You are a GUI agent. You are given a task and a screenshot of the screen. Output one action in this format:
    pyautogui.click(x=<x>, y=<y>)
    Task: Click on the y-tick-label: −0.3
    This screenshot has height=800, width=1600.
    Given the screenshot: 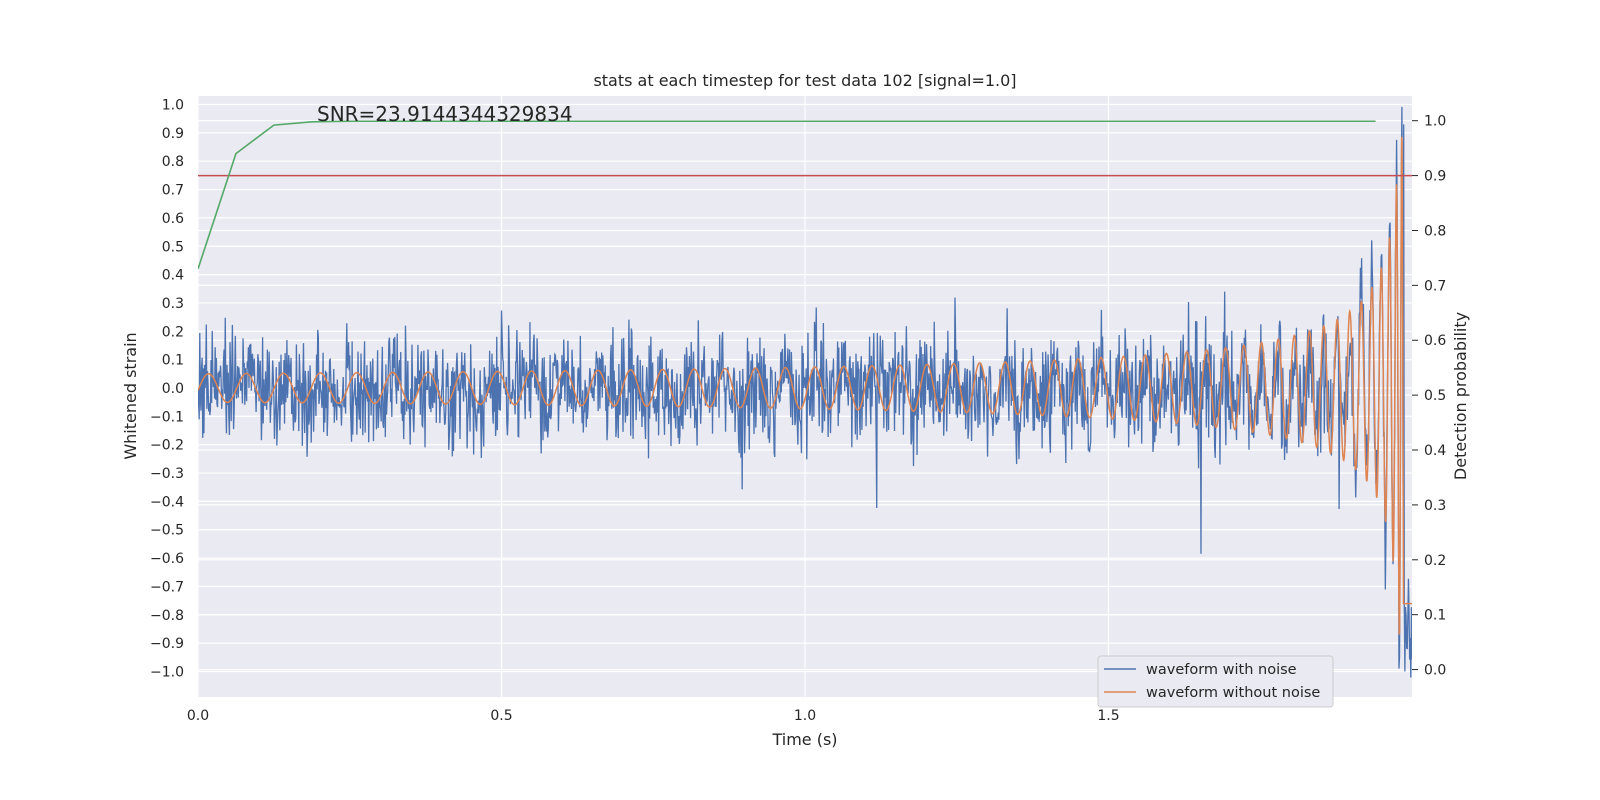 What is the action you would take?
    pyautogui.click(x=167, y=474)
    